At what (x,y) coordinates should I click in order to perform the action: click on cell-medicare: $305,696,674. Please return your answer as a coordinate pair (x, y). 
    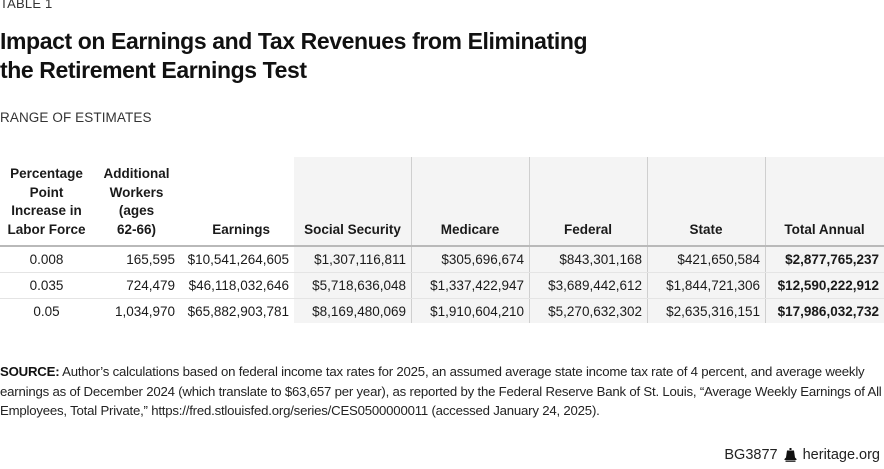
    Looking at the image, I should click on (470, 259).